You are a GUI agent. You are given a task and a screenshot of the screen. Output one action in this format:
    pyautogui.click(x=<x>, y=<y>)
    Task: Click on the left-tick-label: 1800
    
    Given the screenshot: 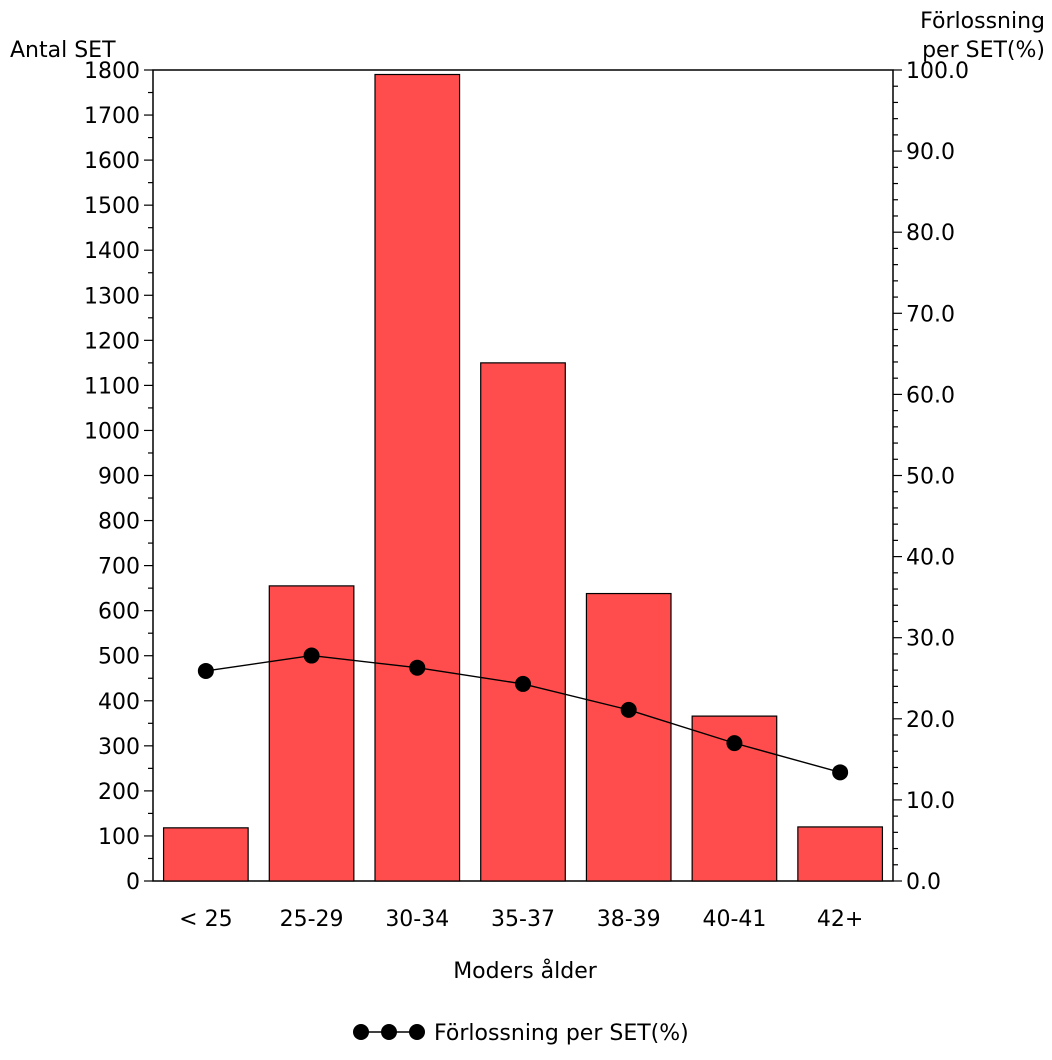 What is the action you would take?
    pyautogui.click(x=112, y=71)
    